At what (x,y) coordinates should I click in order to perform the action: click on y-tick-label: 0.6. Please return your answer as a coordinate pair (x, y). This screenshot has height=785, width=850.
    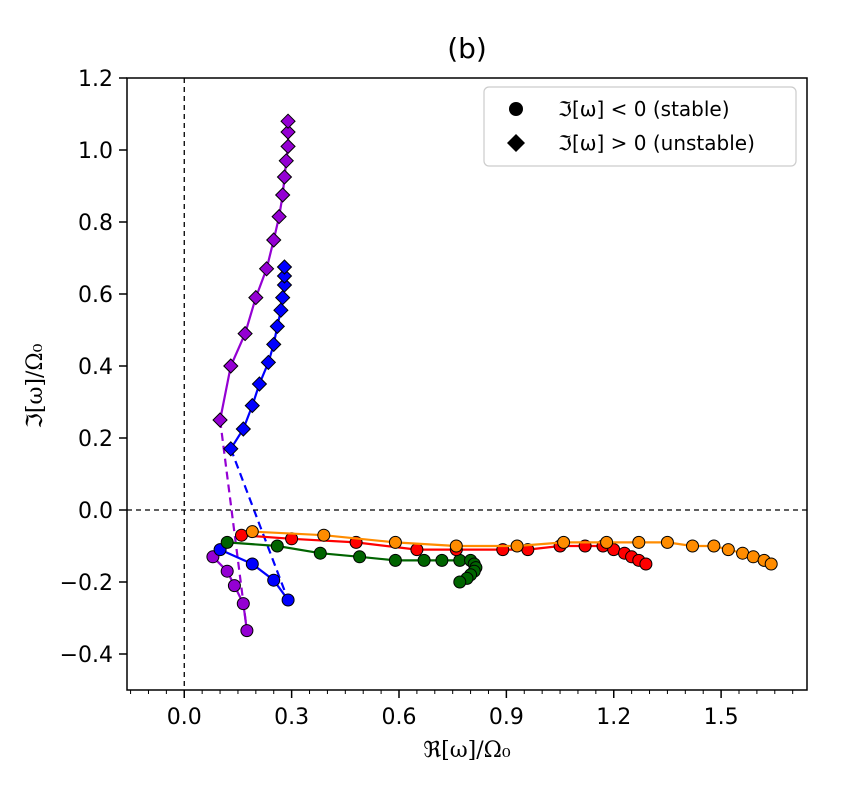
    Looking at the image, I should click on (95, 295).